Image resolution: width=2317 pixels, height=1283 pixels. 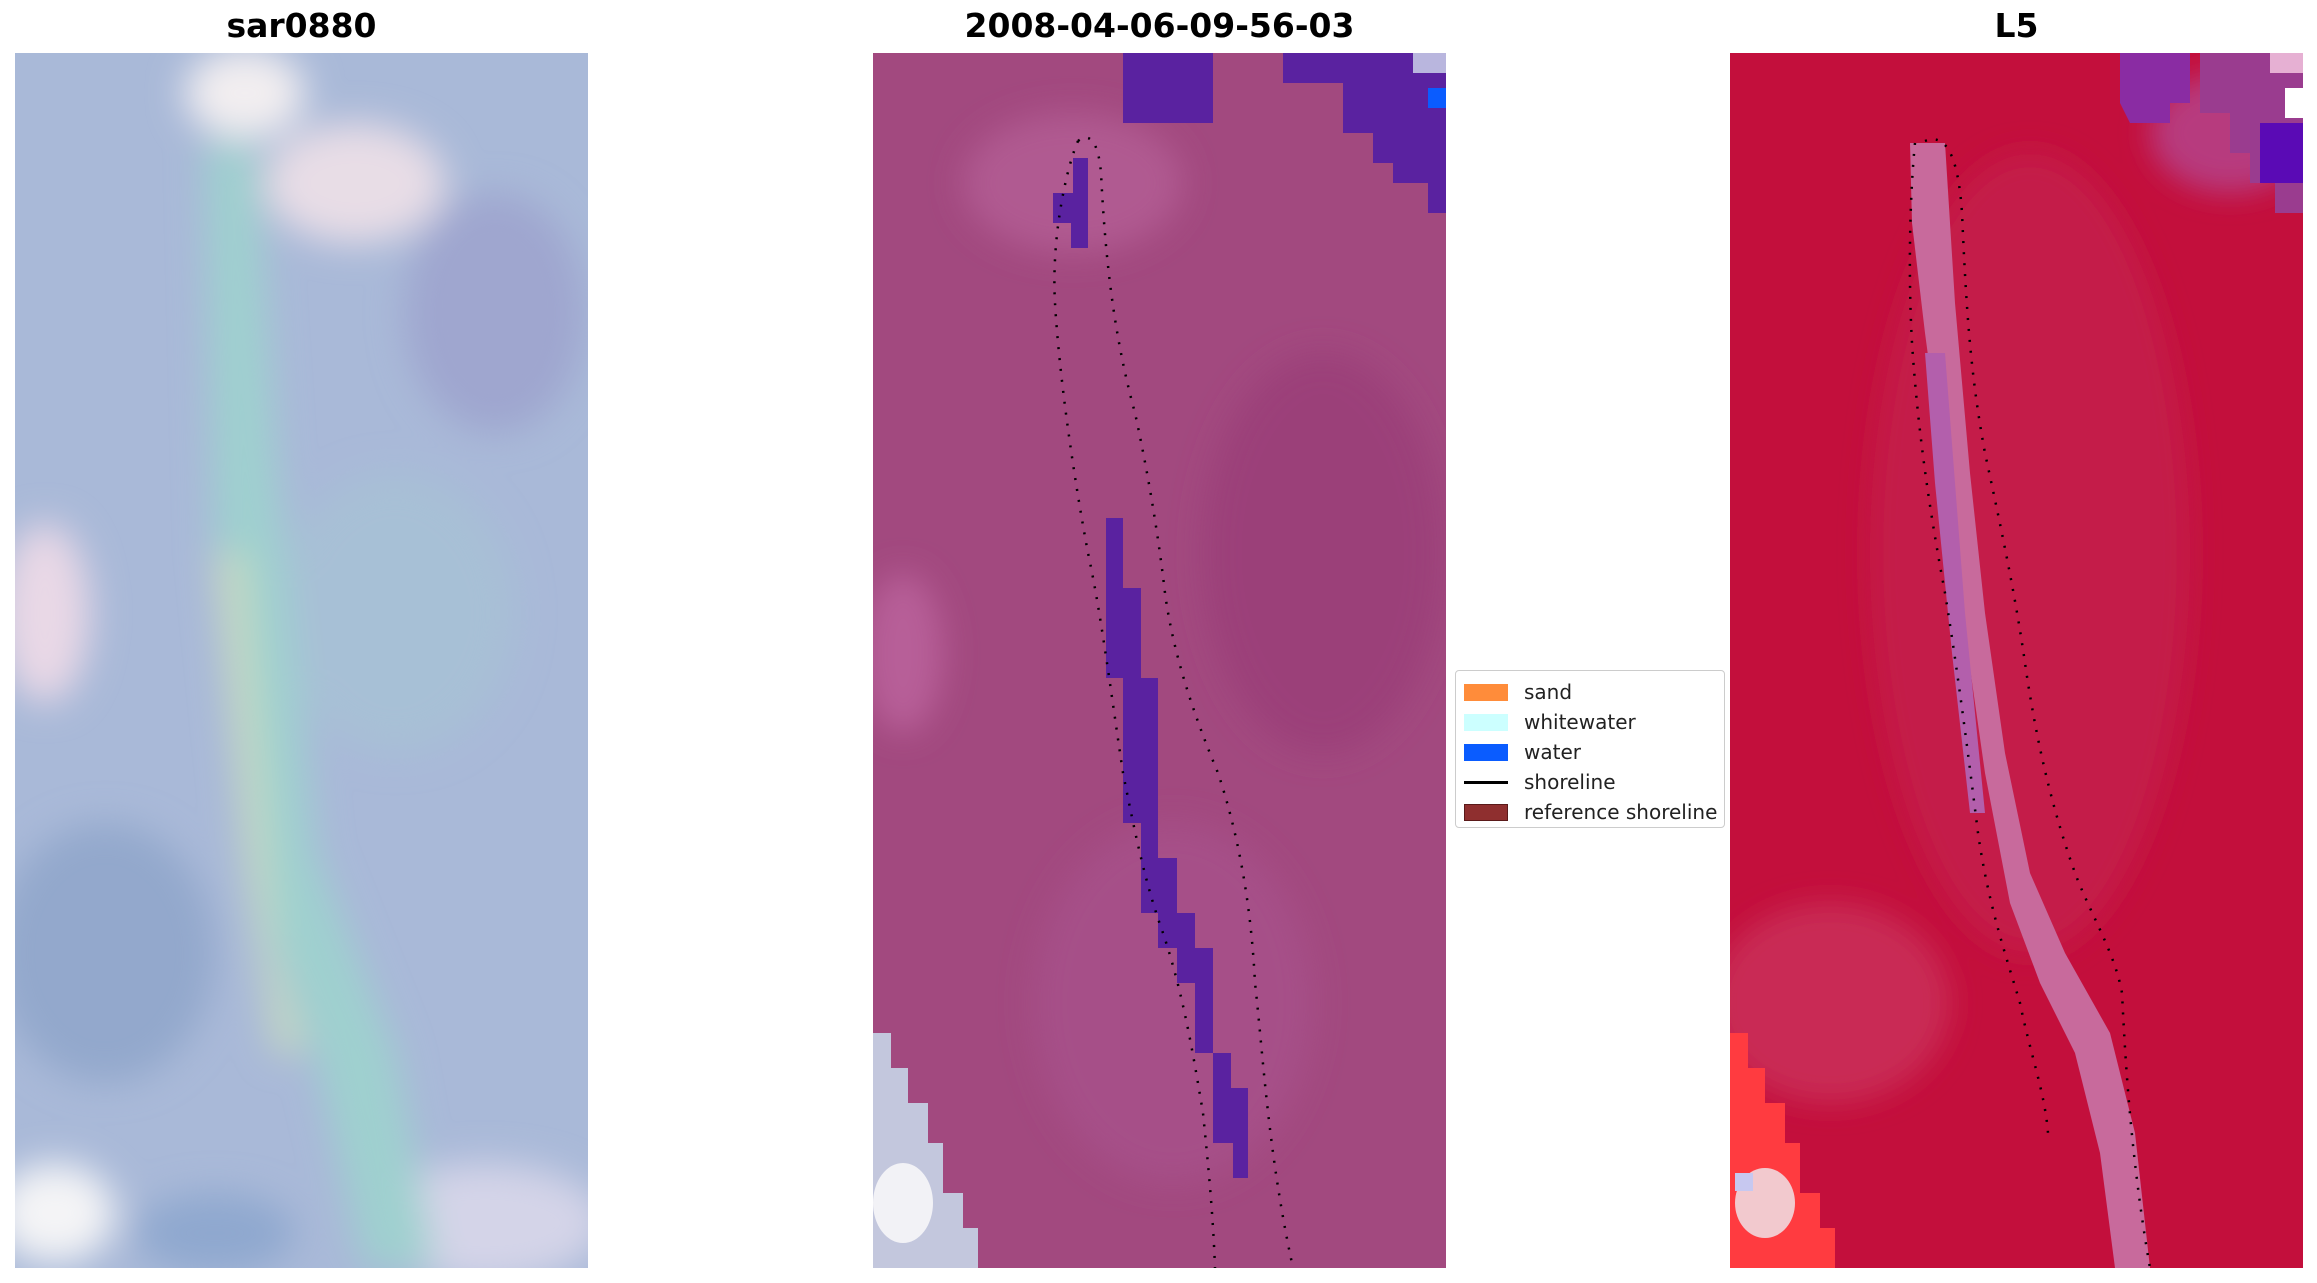 I want to click on legend-swatch-sand, so click(x=1486, y=692).